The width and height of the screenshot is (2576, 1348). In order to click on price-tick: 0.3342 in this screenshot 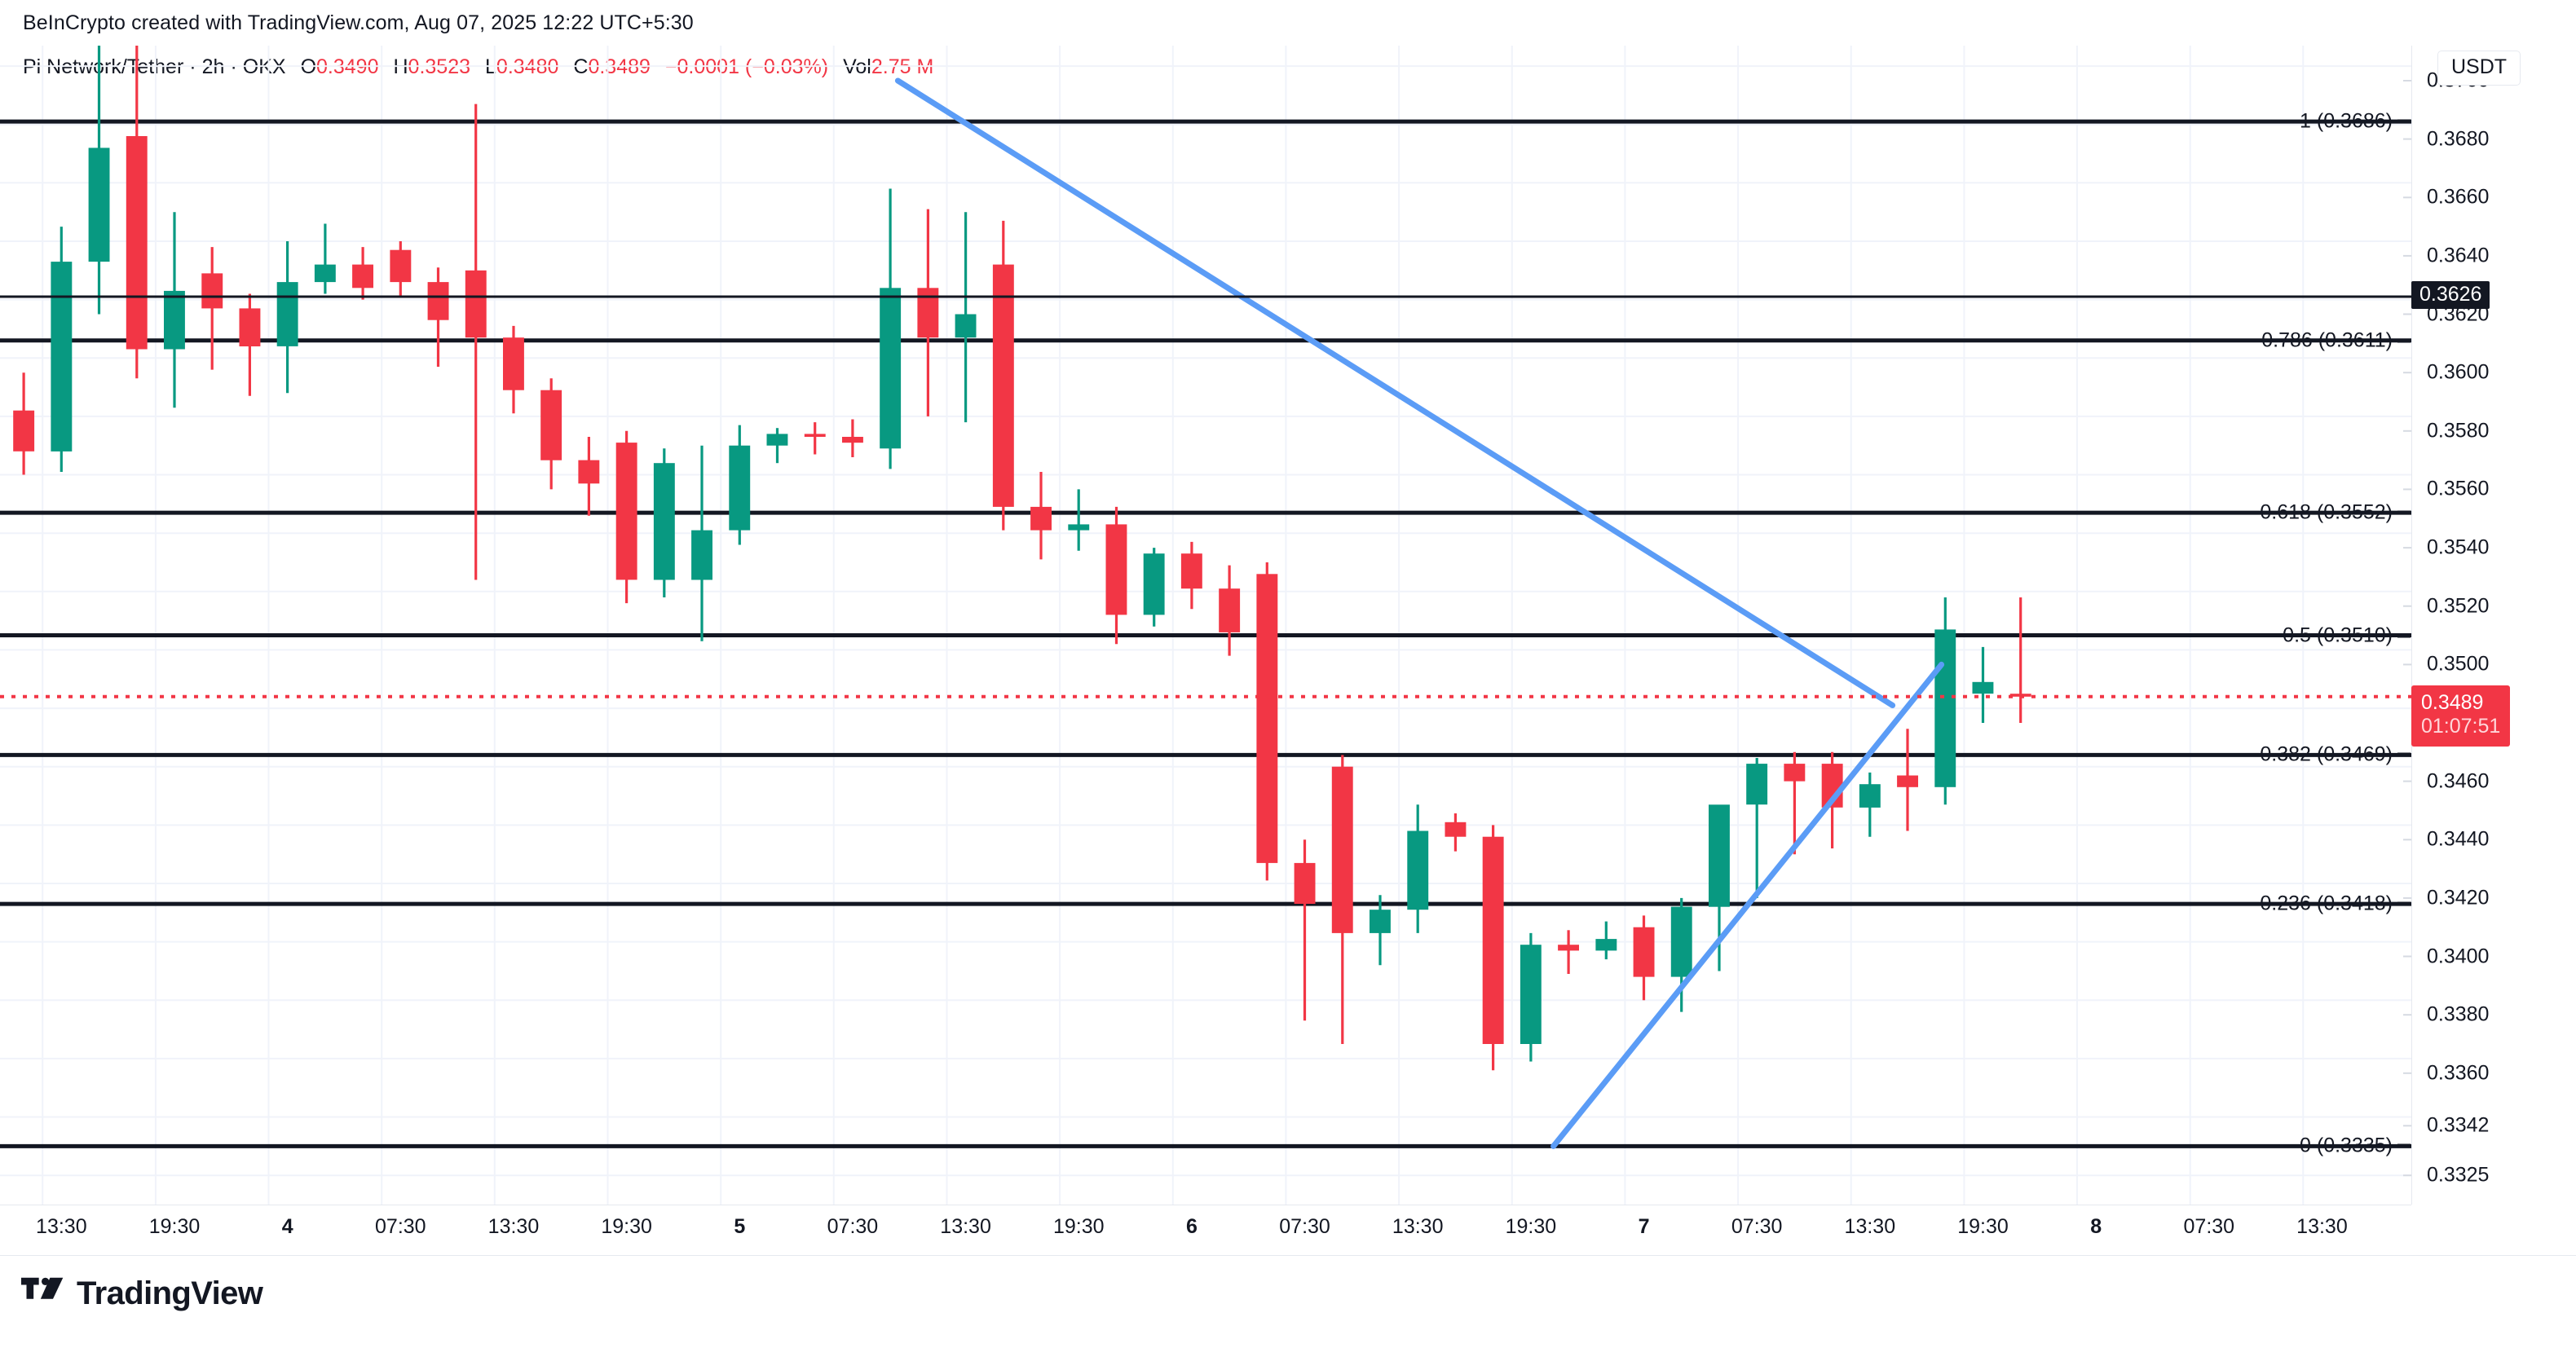, I will do `click(2458, 1125)`.